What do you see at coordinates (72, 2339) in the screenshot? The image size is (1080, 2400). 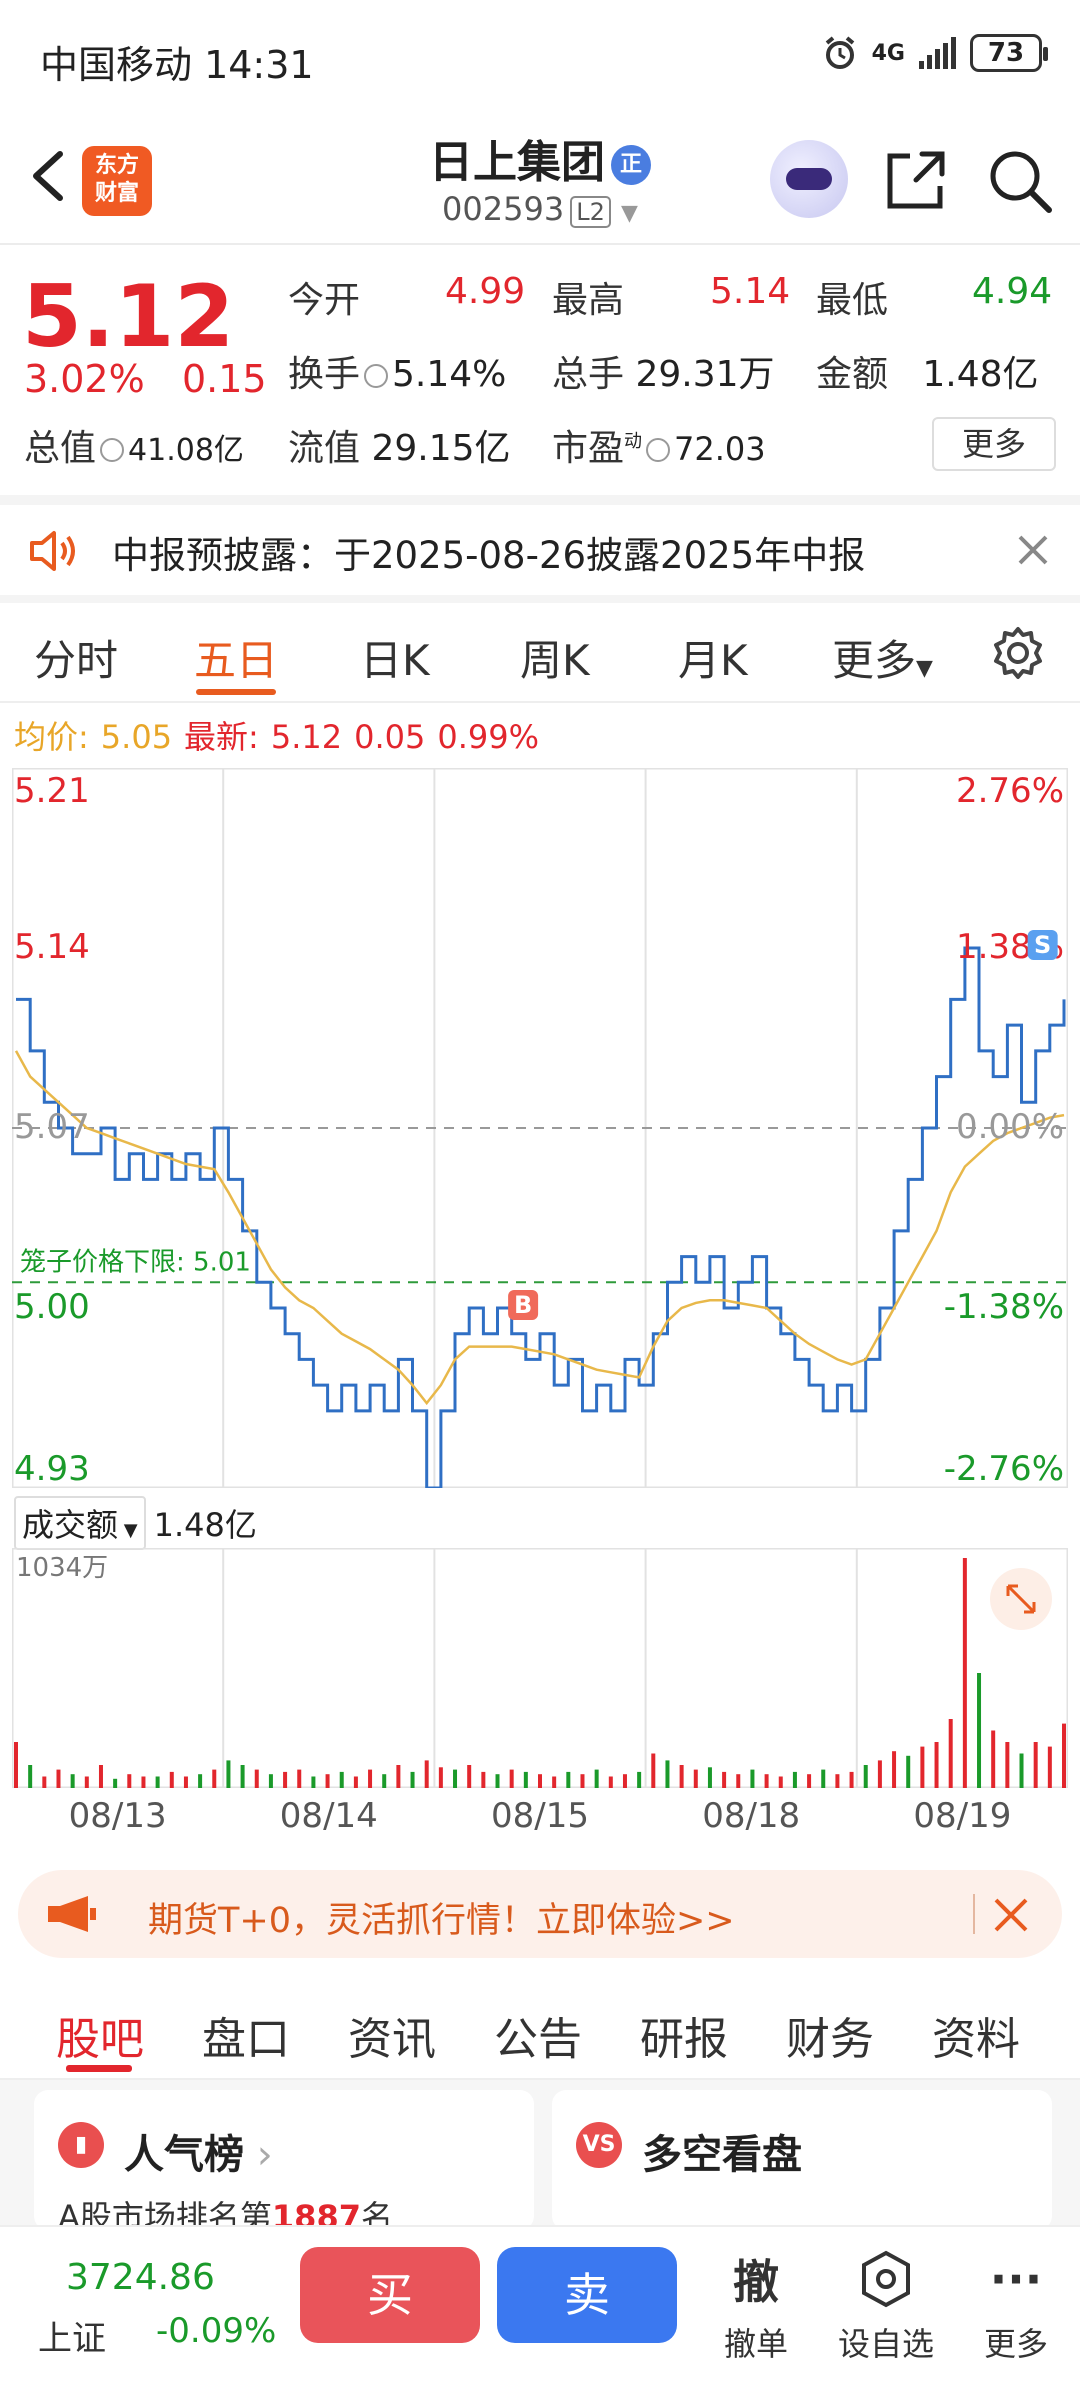 I see `index-name: 上证` at bounding box center [72, 2339].